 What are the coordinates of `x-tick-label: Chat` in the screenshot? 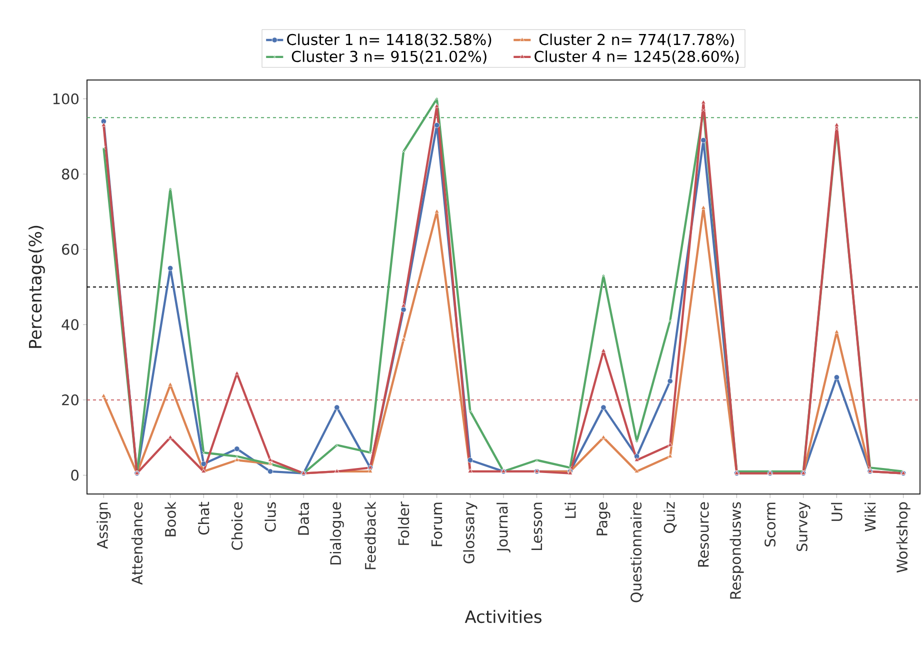 It's located at (204, 518).